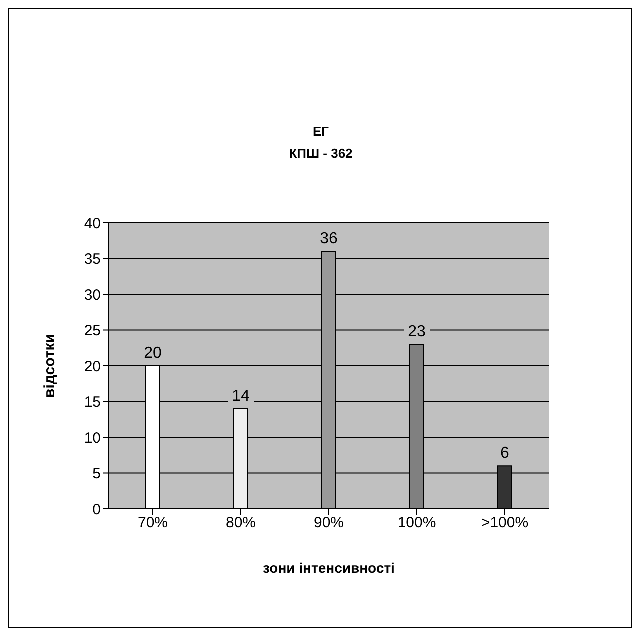 Image resolution: width=642 pixels, height=637 pixels. What do you see at coordinates (92, 403) in the screenshot?
I see `y-tick-label: 15` at bounding box center [92, 403].